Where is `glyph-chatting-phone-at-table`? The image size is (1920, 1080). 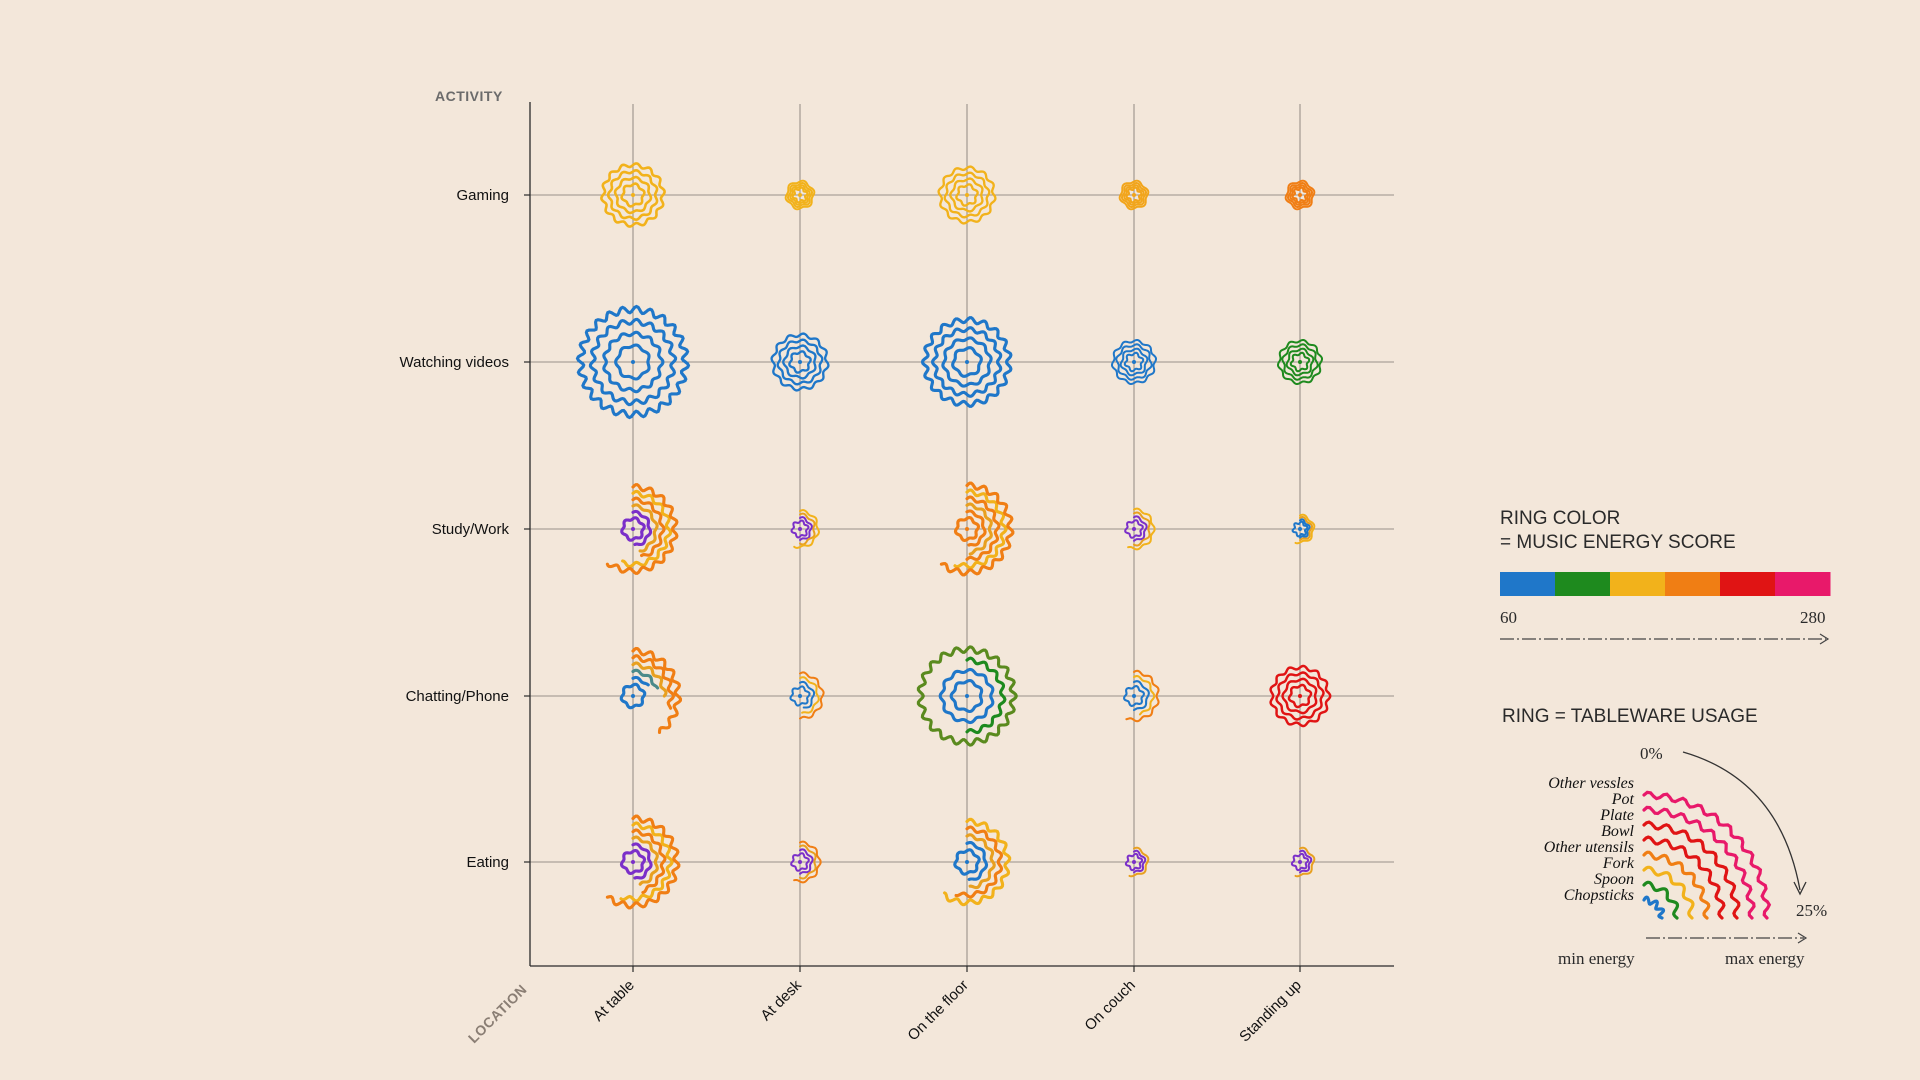
glyph-chatting-phone-at-table is located at coordinates (651, 690).